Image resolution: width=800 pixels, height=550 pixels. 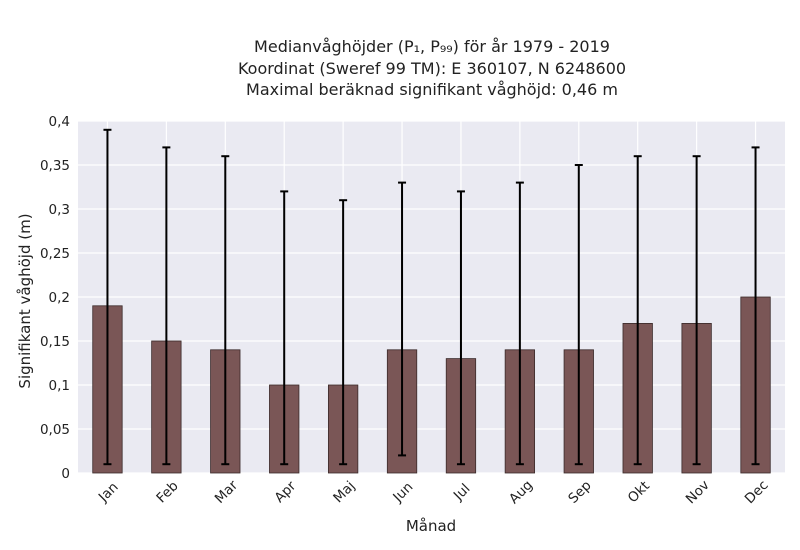 What do you see at coordinates (460, 328) in the screenshot?
I see `error-bar-jul` at bounding box center [460, 328].